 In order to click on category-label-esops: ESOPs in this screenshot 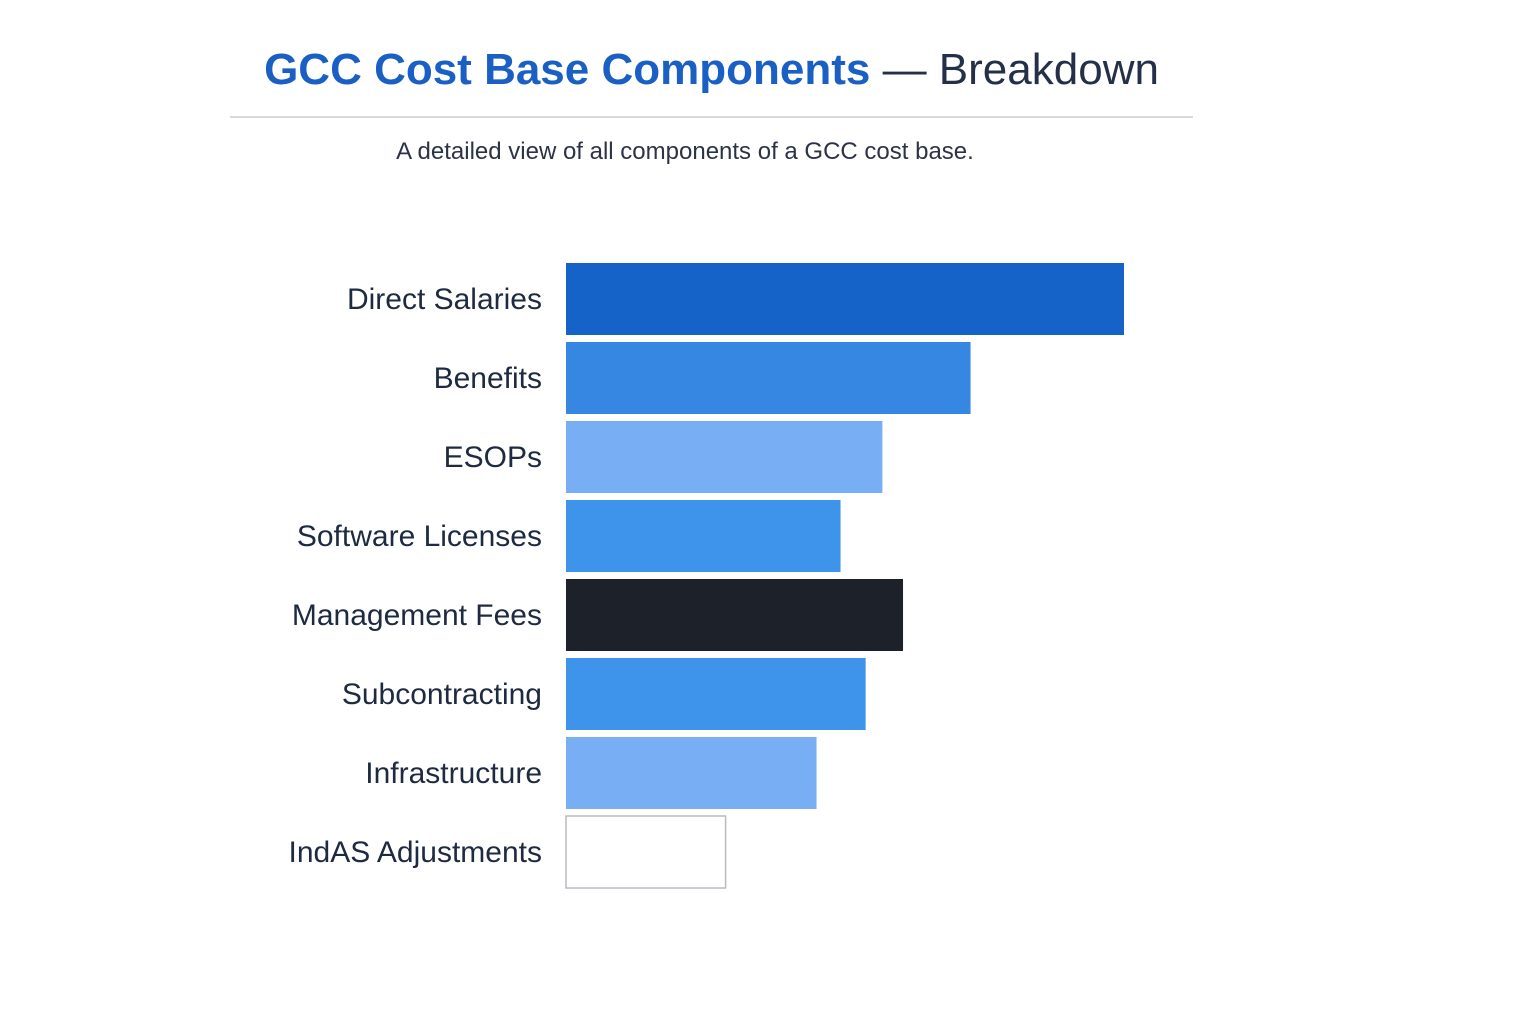, I will do `click(493, 457)`.